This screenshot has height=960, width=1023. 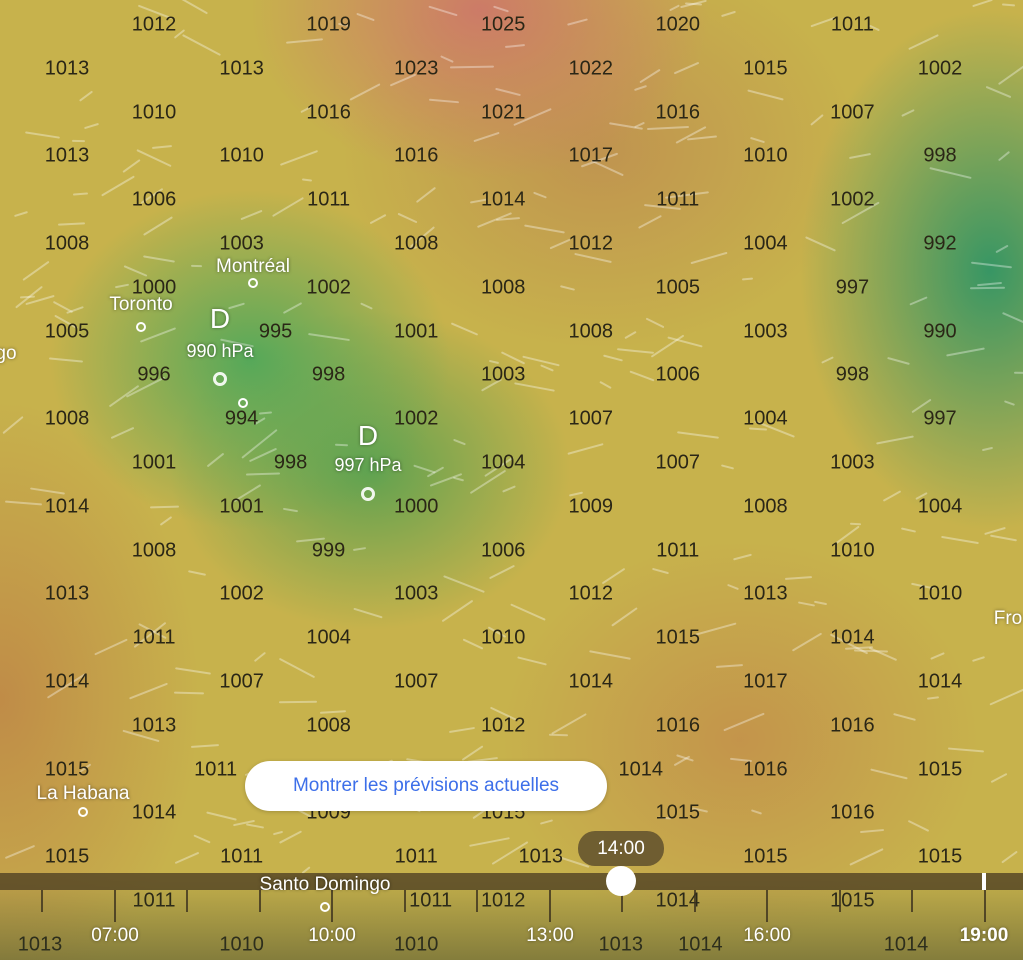 I want to click on city-label-partial-right: Fro, so click(x=1008, y=618).